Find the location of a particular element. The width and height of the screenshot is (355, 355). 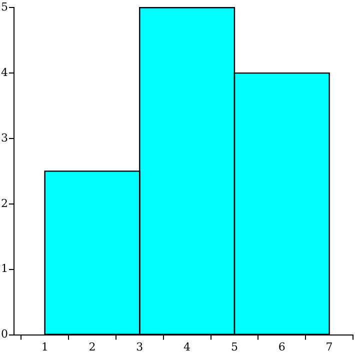

x-tick-label: 2 is located at coordinates (92, 347).